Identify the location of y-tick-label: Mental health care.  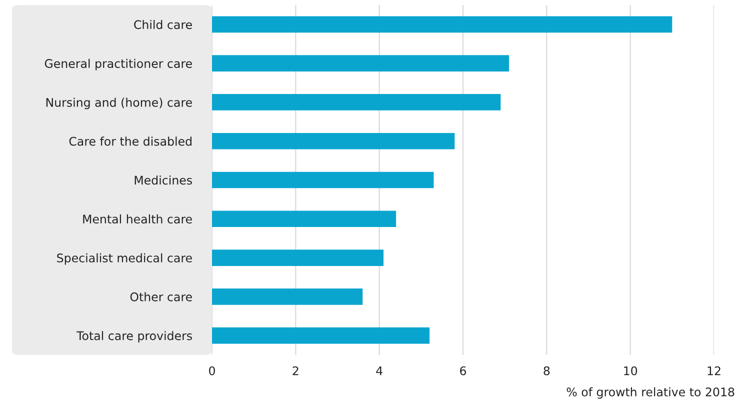
(137, 219).